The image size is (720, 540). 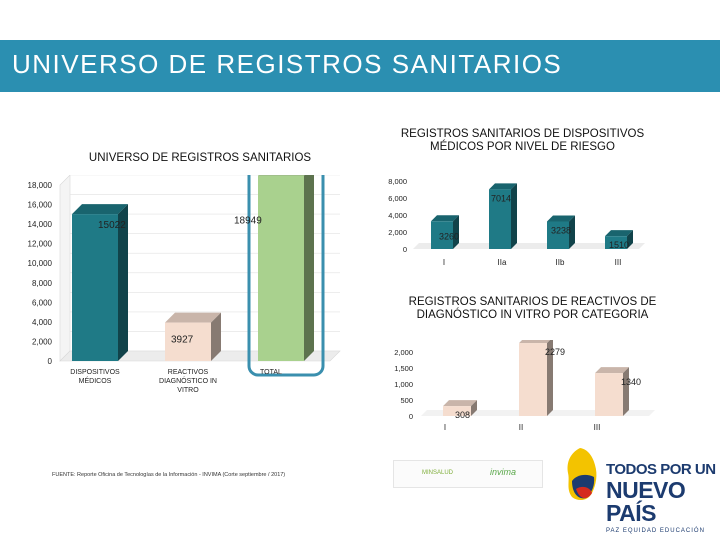 What do you see at coordinates (529, 246) in the screenshot?
I see `chart2-floor` at bounding box center [529, 246].